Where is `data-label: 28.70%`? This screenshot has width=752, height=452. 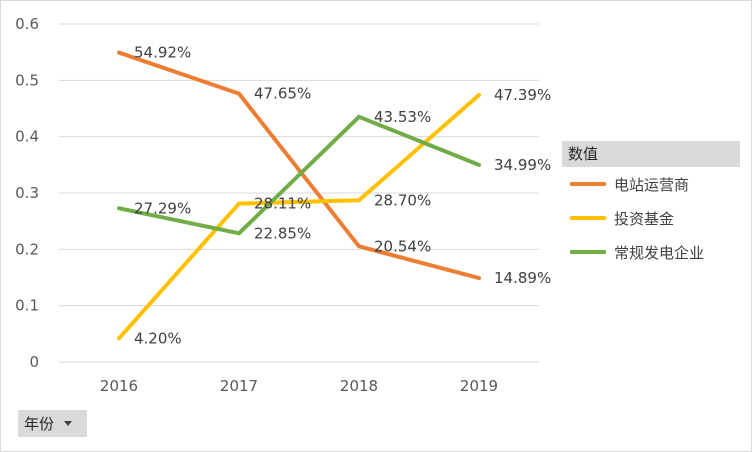 data-label: 28.70% is located at coordinates (402, 200).